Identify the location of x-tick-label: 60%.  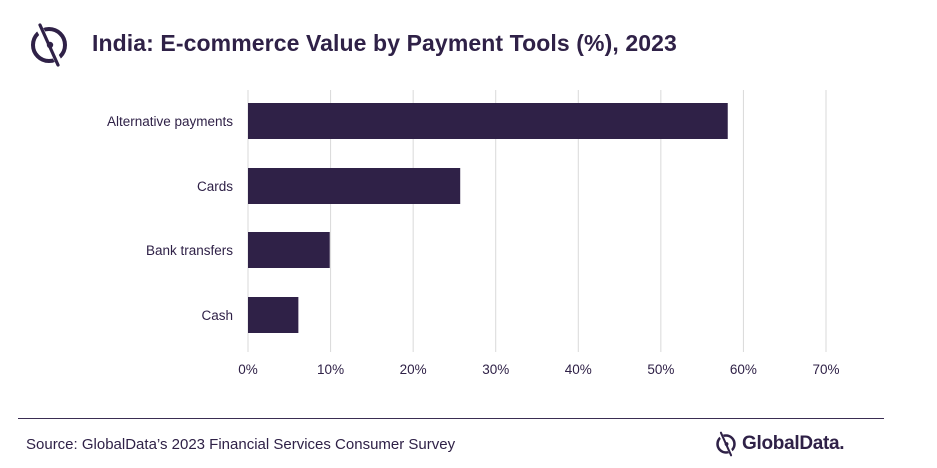
(743, 369).